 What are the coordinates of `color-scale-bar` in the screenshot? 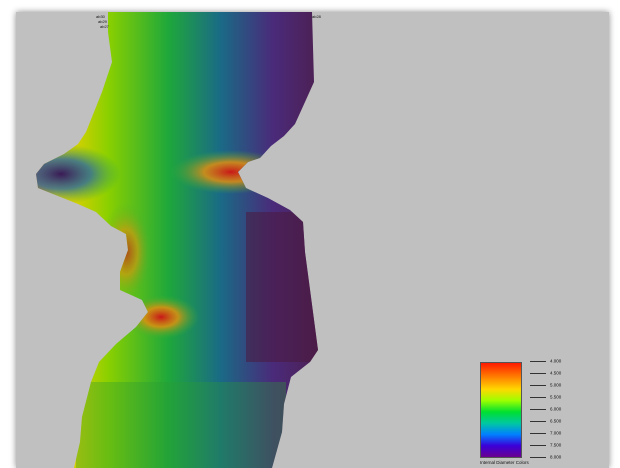 It's located at (501, 410).